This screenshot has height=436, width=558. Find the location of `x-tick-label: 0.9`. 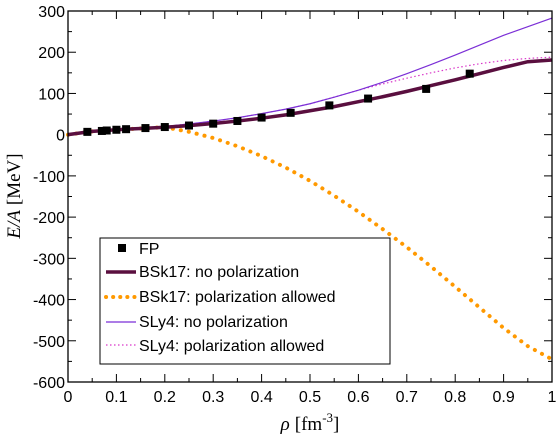

x-tick-label: 0.9 is located at coordinates (503, 397).